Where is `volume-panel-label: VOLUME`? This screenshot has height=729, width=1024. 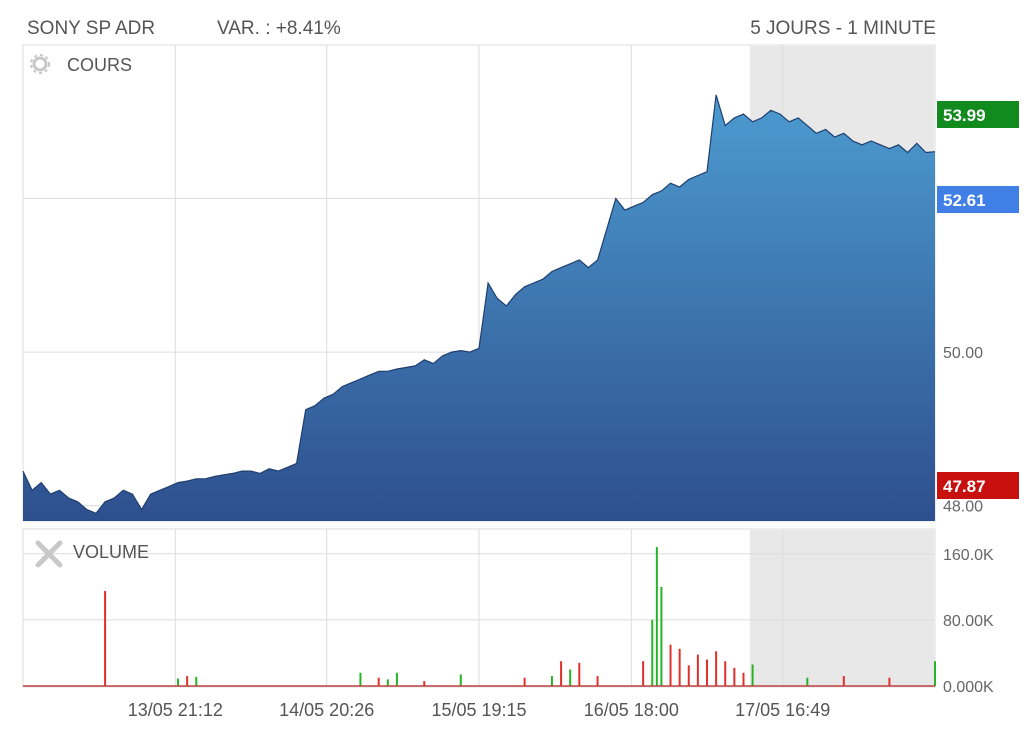
volume-panel-label: VOLUME is located at coordinates (111, 552).